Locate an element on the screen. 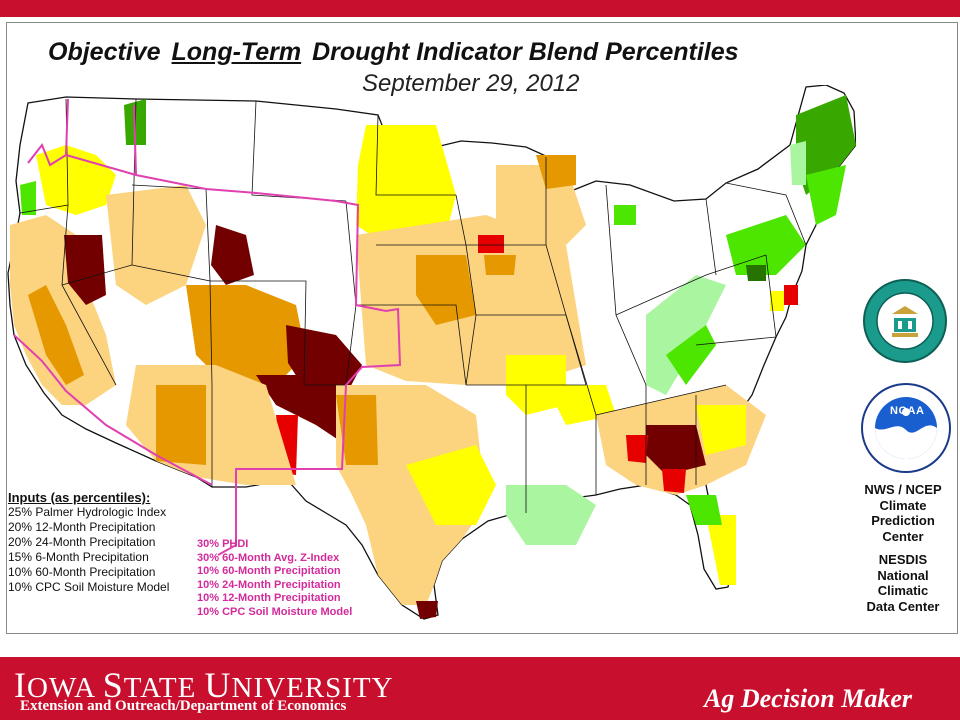 The width and height of the screenshot is (960, 720). region-extreme-georgia-south is located at coordinates (674, 481).